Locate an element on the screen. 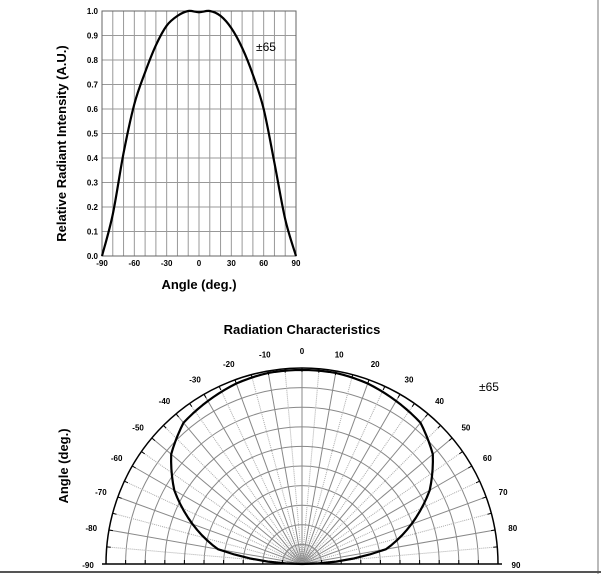  x-tick-label: -30 is located at coordinates (167, 263).